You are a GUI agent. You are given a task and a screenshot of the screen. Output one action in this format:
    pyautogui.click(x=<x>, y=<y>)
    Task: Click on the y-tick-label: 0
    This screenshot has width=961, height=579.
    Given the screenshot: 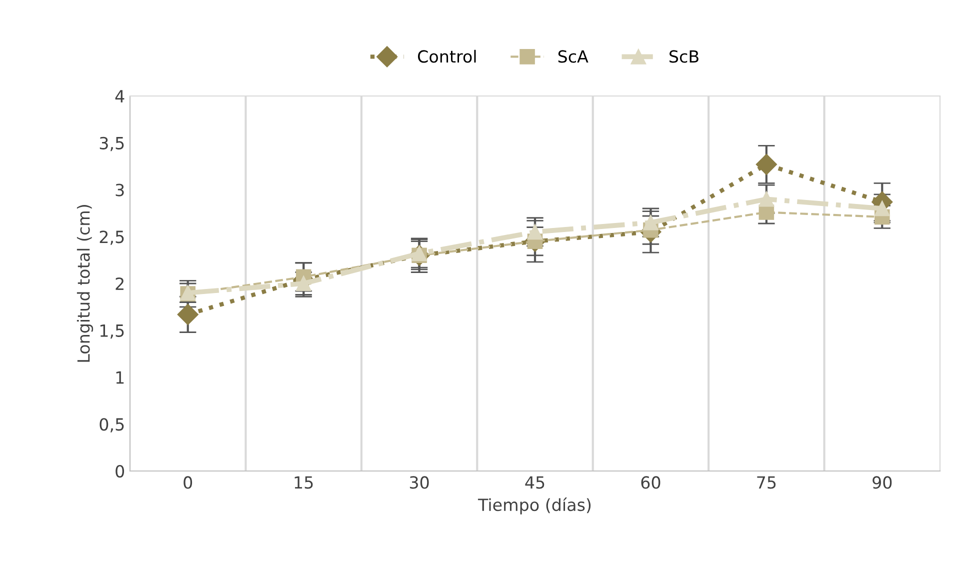 What is the action you would take?
    pyautogui.click(x=120, y=471)
    